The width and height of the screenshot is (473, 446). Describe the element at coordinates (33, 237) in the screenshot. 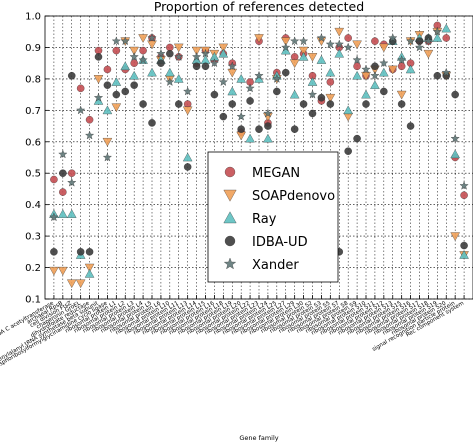

I see `y-tick-label: 0.3` at that location.